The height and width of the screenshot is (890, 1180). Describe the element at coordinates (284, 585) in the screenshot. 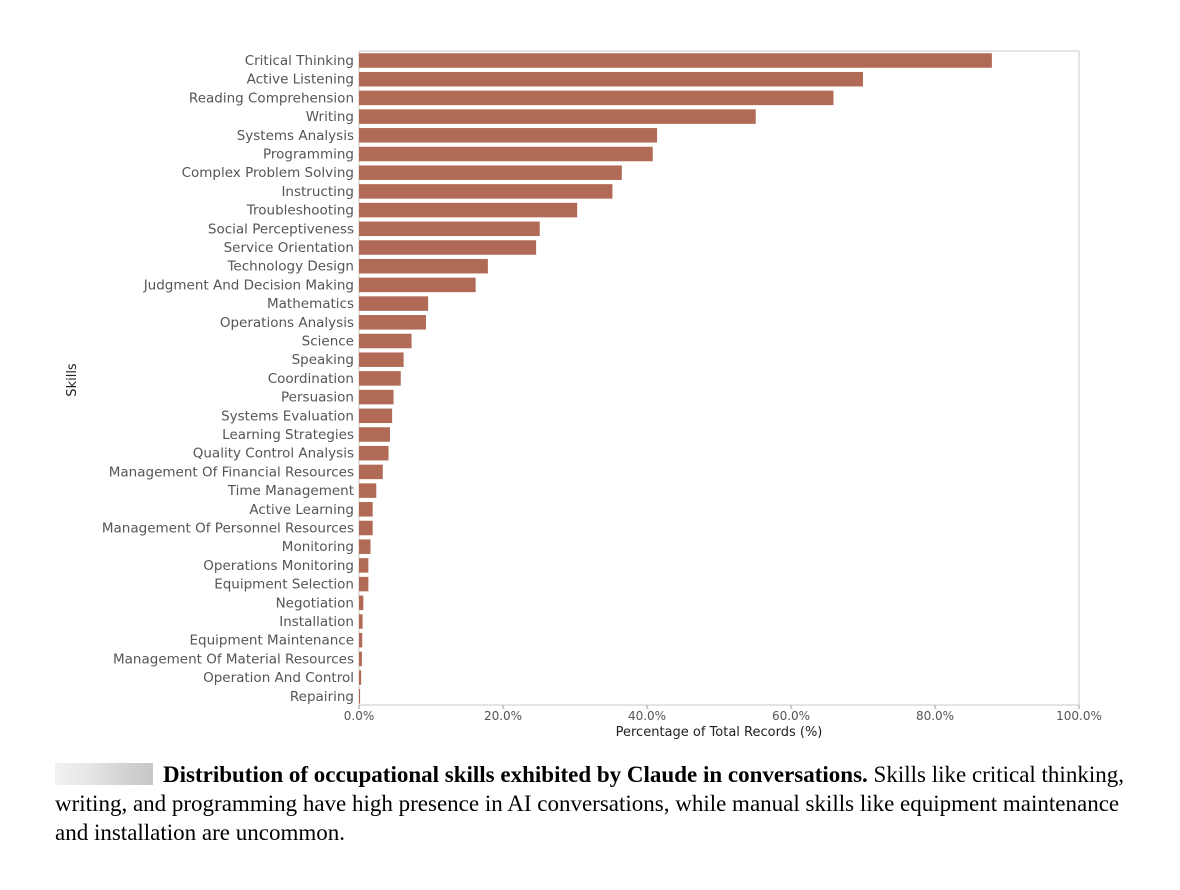

I see `category-label: Equipment Selection` at that location.